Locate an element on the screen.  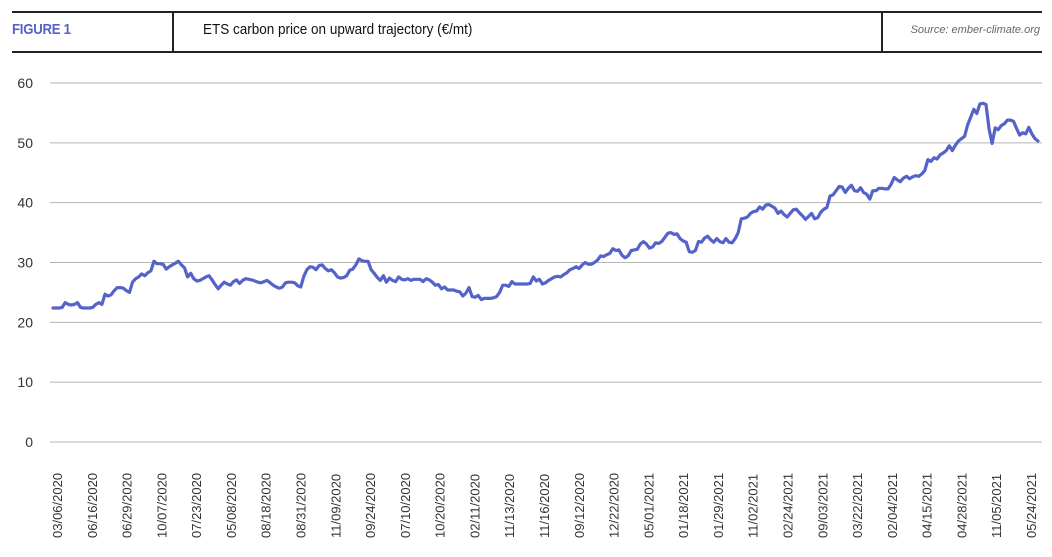
x-tick-label: 08/18/2020 is located at coordinates (266, 505).